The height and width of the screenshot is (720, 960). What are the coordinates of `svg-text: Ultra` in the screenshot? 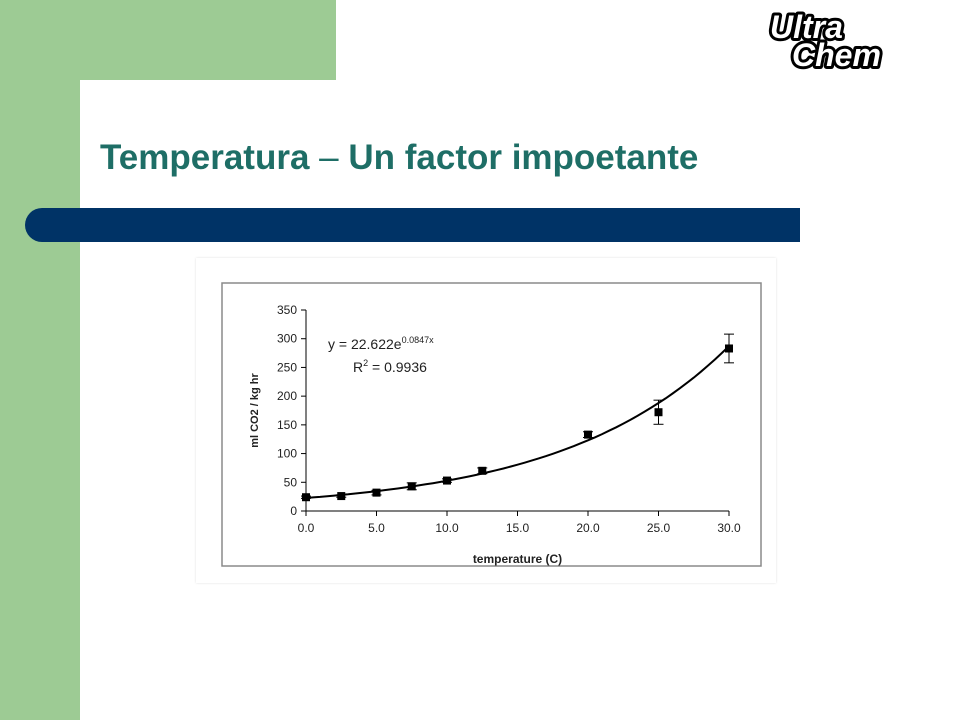 It's located at (806, 27).